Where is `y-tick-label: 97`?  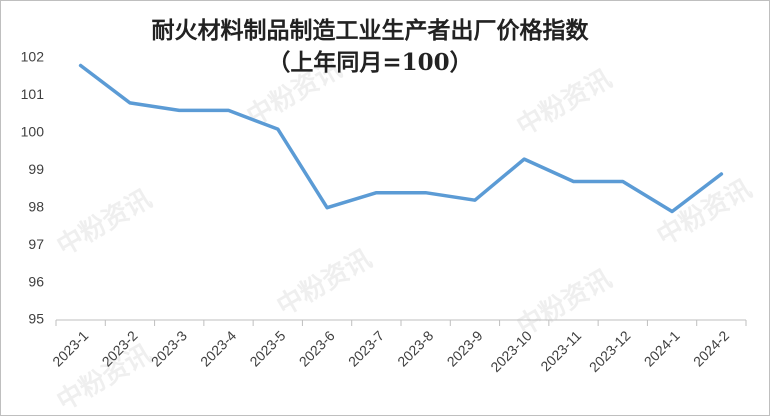 y-tick-label: 97 is located at coordinates (36, 244).